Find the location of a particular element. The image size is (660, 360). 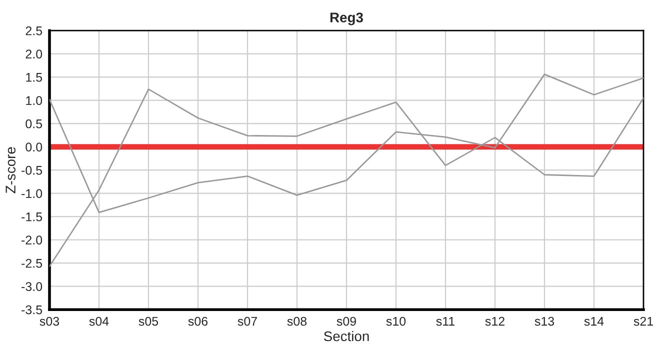

y-tick-label: -2.0 is located at coordinates (32, 240).